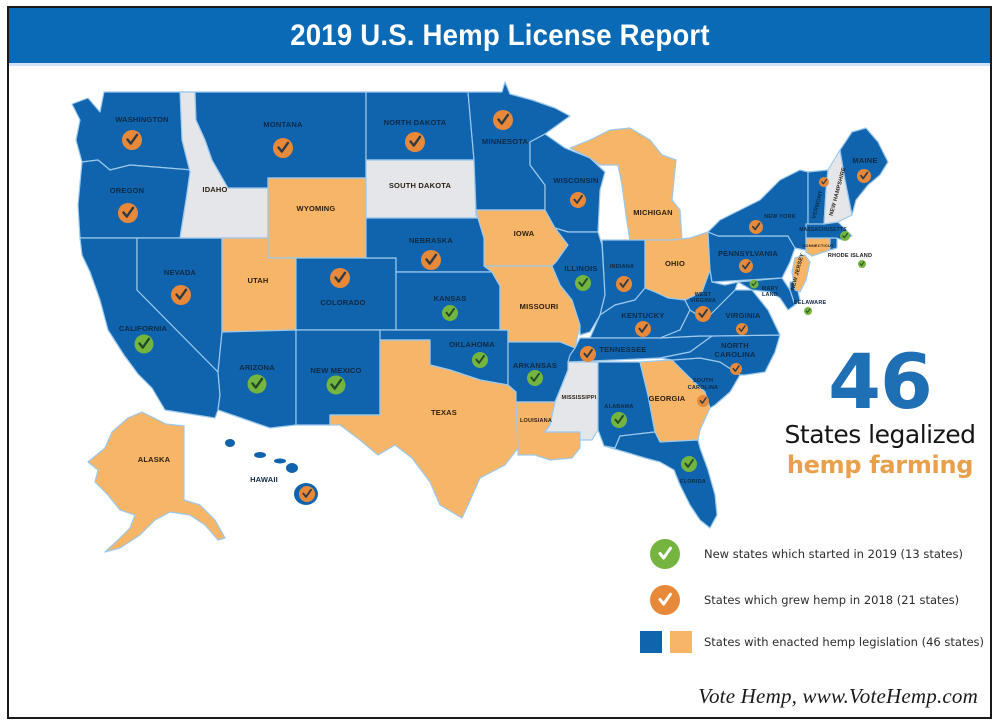  What do you see at coordinates (880, 434) in the screenshot?
I see `stat-line1: States legalized` at bounding box center [880, 434].